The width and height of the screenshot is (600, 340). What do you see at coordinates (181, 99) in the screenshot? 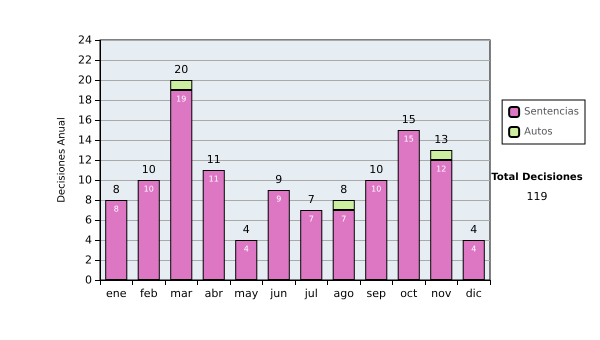
I see `data-label: 19` at bounding box center [181, 99].